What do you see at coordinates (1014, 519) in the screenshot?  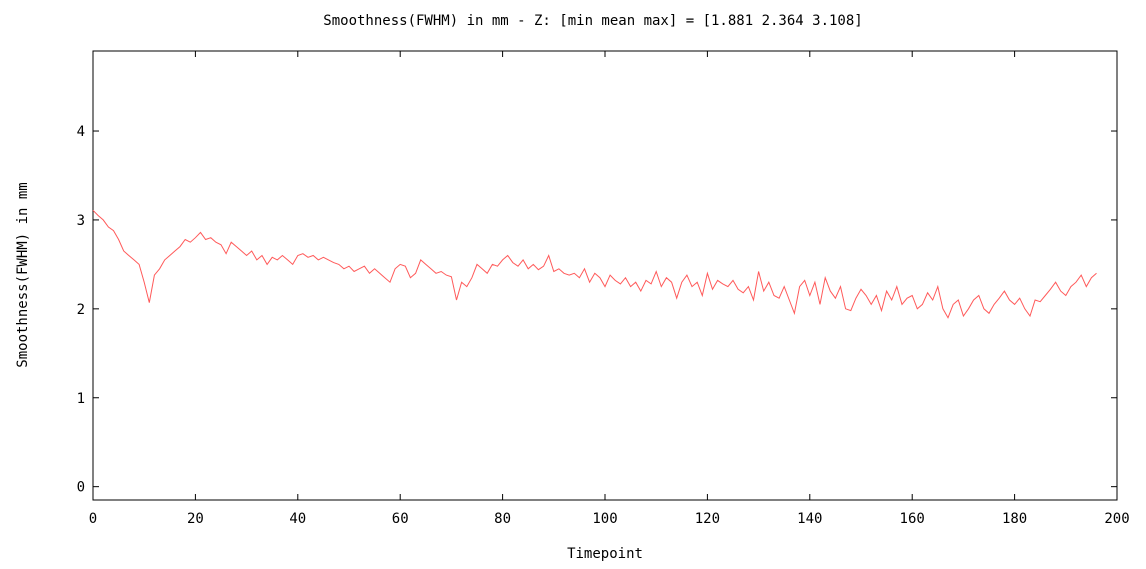 I see `x-tick-label: 180` at bounding box center [1014, 519].